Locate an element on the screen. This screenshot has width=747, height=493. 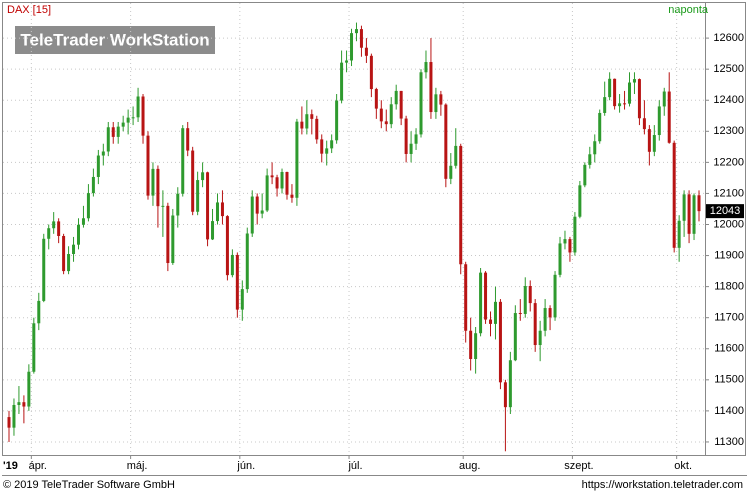
y-tick-label: 12600 is located at coordinates (728, 38).